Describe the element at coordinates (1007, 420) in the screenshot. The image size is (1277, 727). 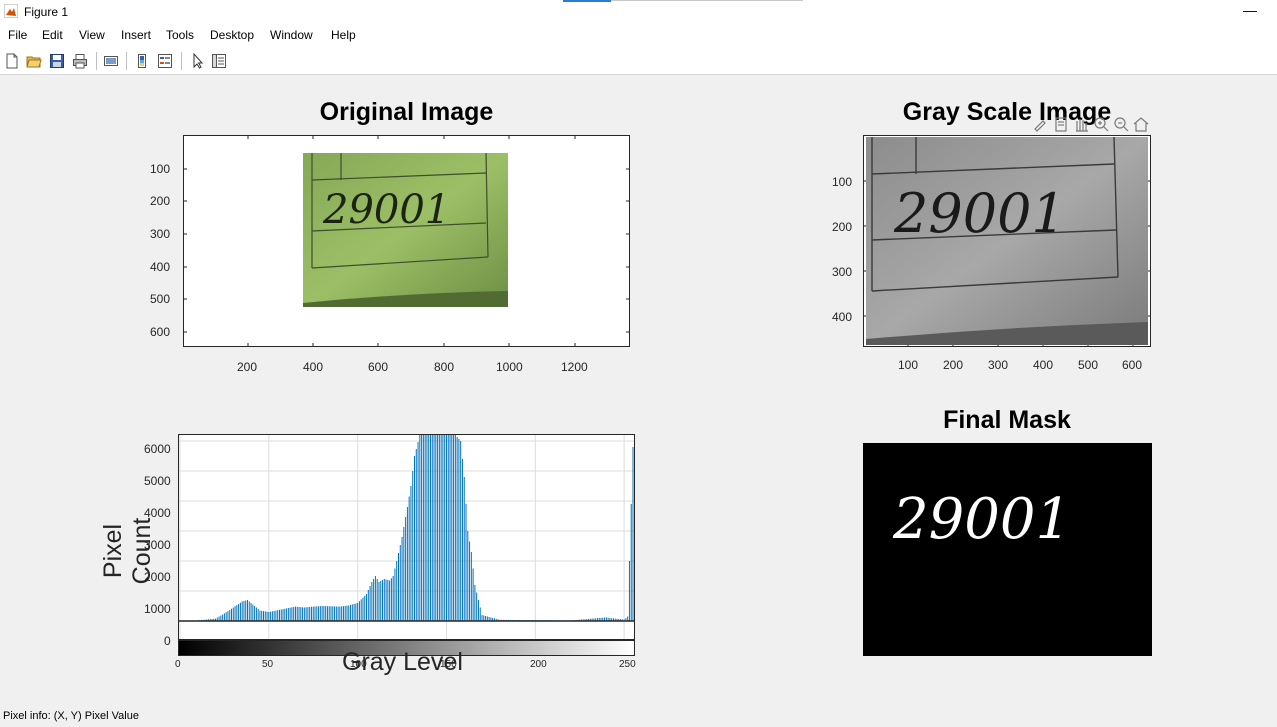
I see `final-mask-title: Final Mask` at that location.